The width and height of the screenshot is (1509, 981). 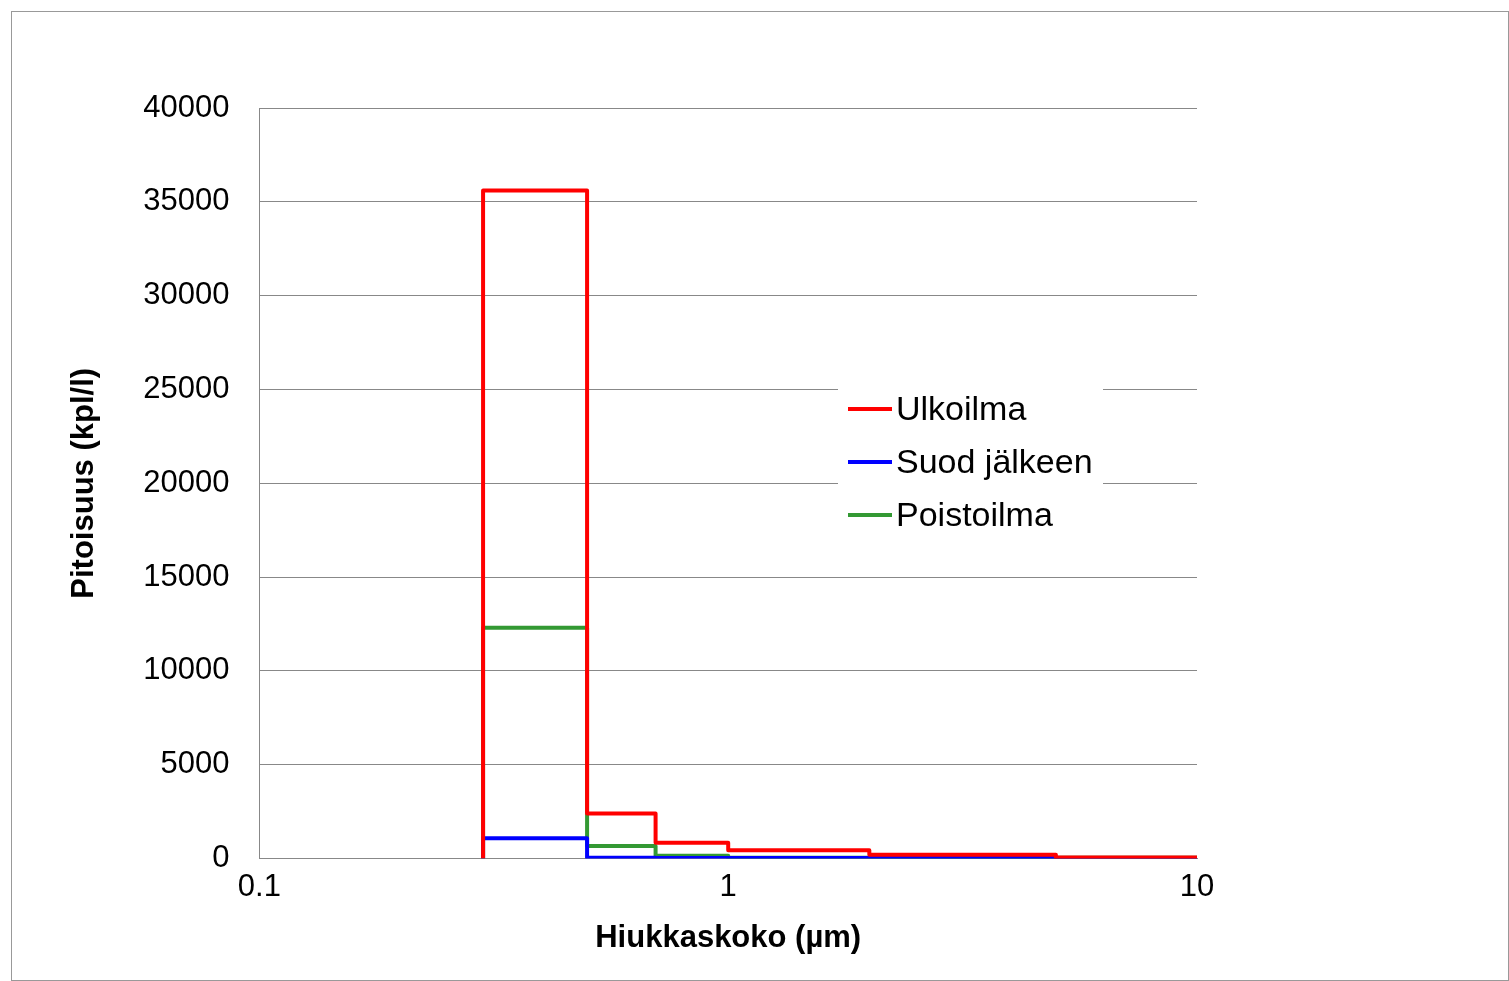 What do you see at coordinates (994, 461) in the screenshot?
I see `legend-label: Suod jälkeen` at bounding box center [994, 461].